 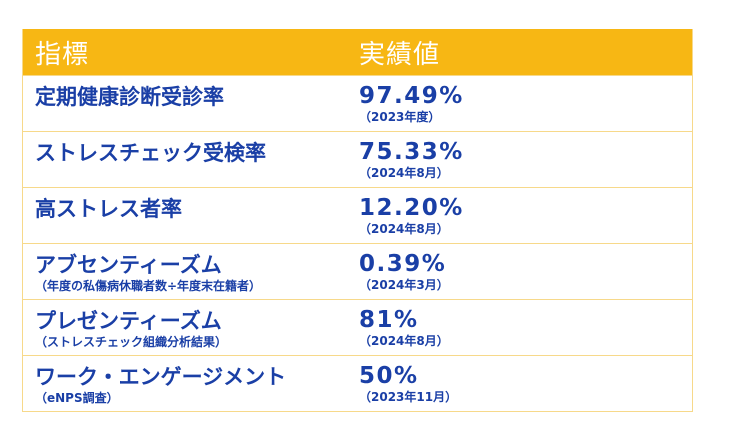 I want to click on table-row: 高ストレス者率 12.20% （2024年8月）, so click(x=357, y=215).